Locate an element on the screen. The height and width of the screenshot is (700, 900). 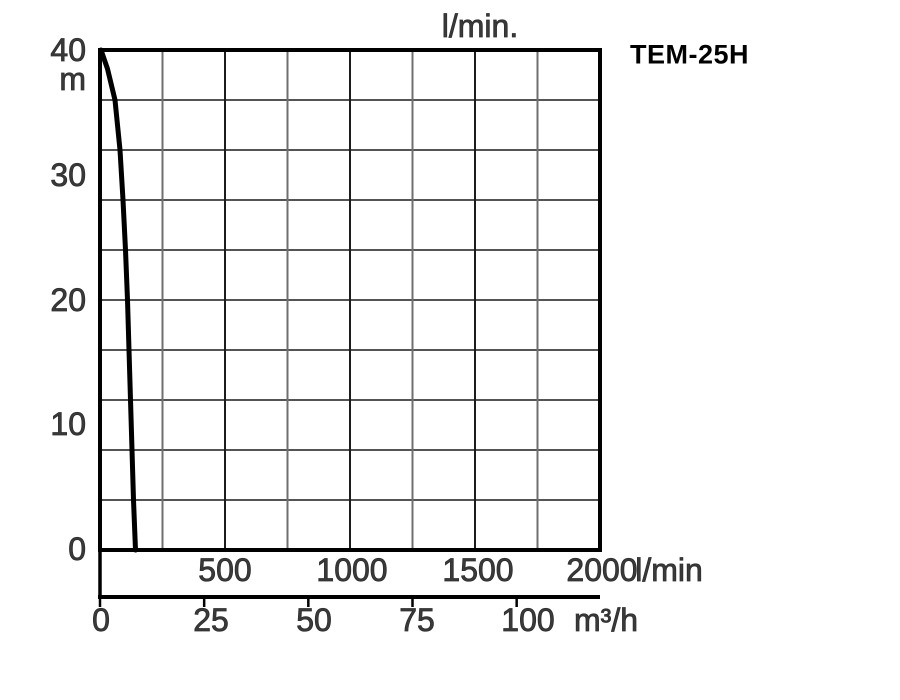
lmin-tick-500: 500 is located at coordinates (225, 570).